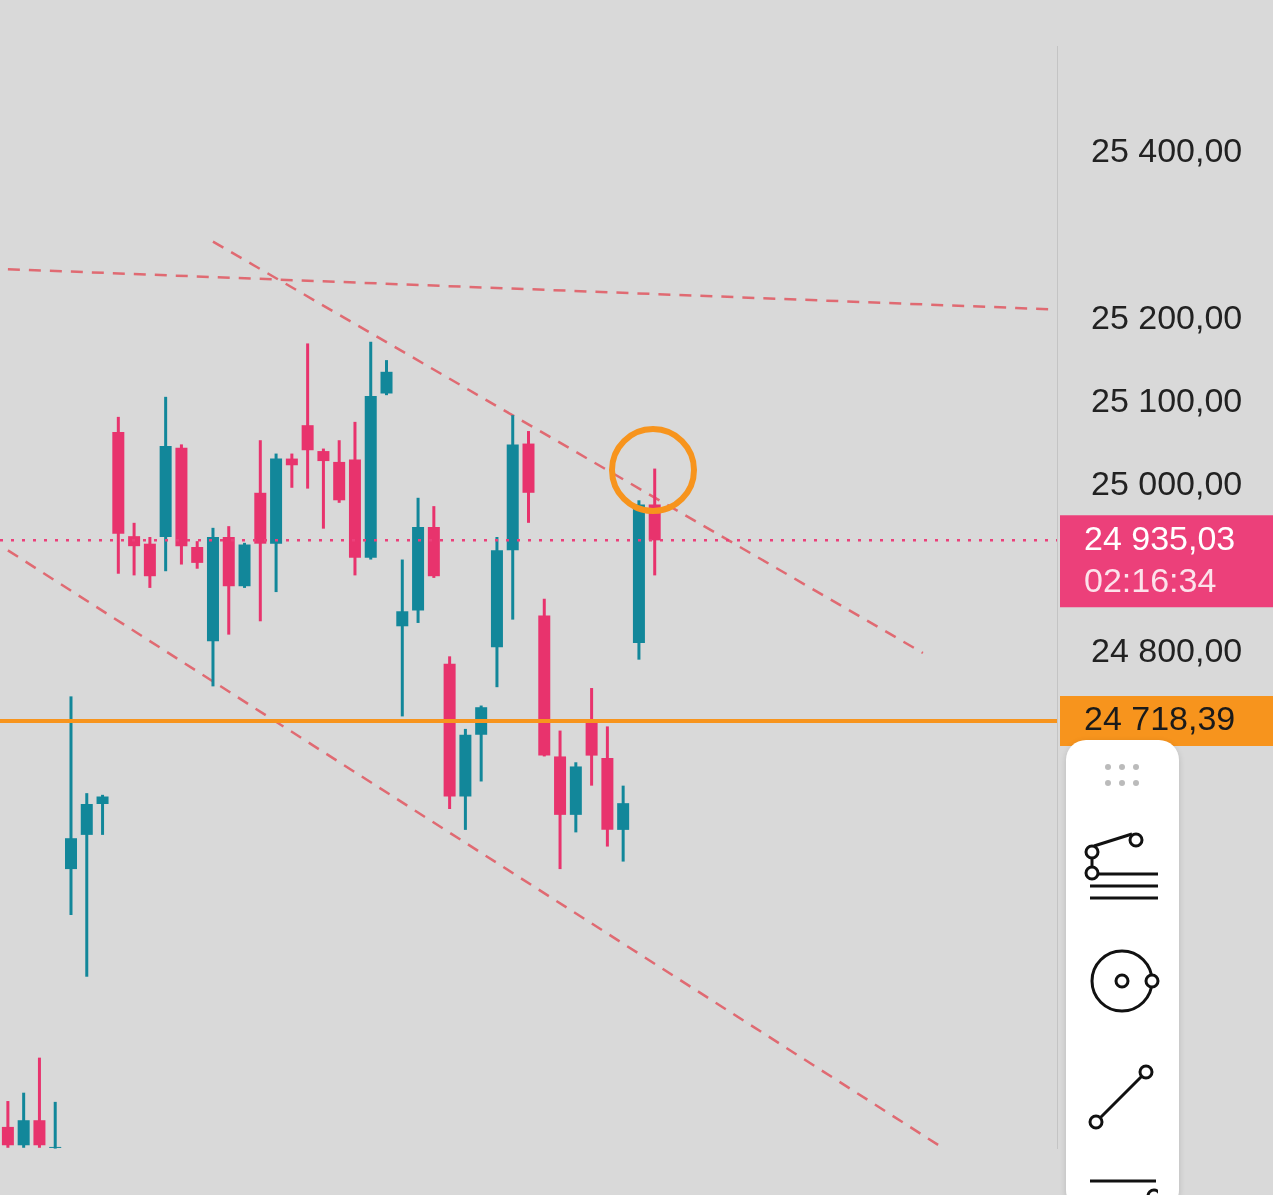  I want to click on ref-line-label: 24 935,03, so click(1160, 537).